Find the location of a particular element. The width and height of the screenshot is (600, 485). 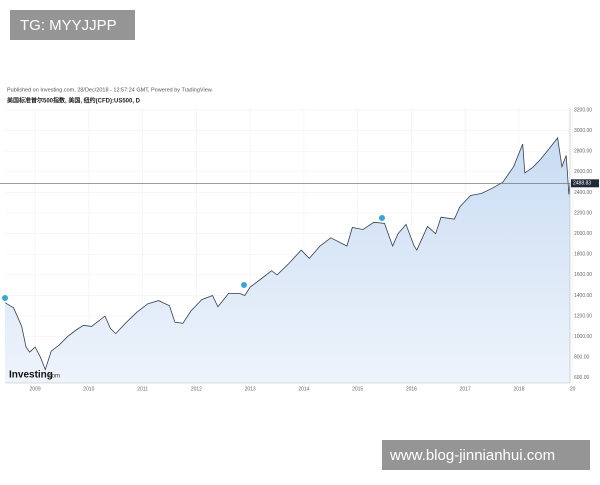

last-price-label: 2488.83 is located at coordinates (582, 184).